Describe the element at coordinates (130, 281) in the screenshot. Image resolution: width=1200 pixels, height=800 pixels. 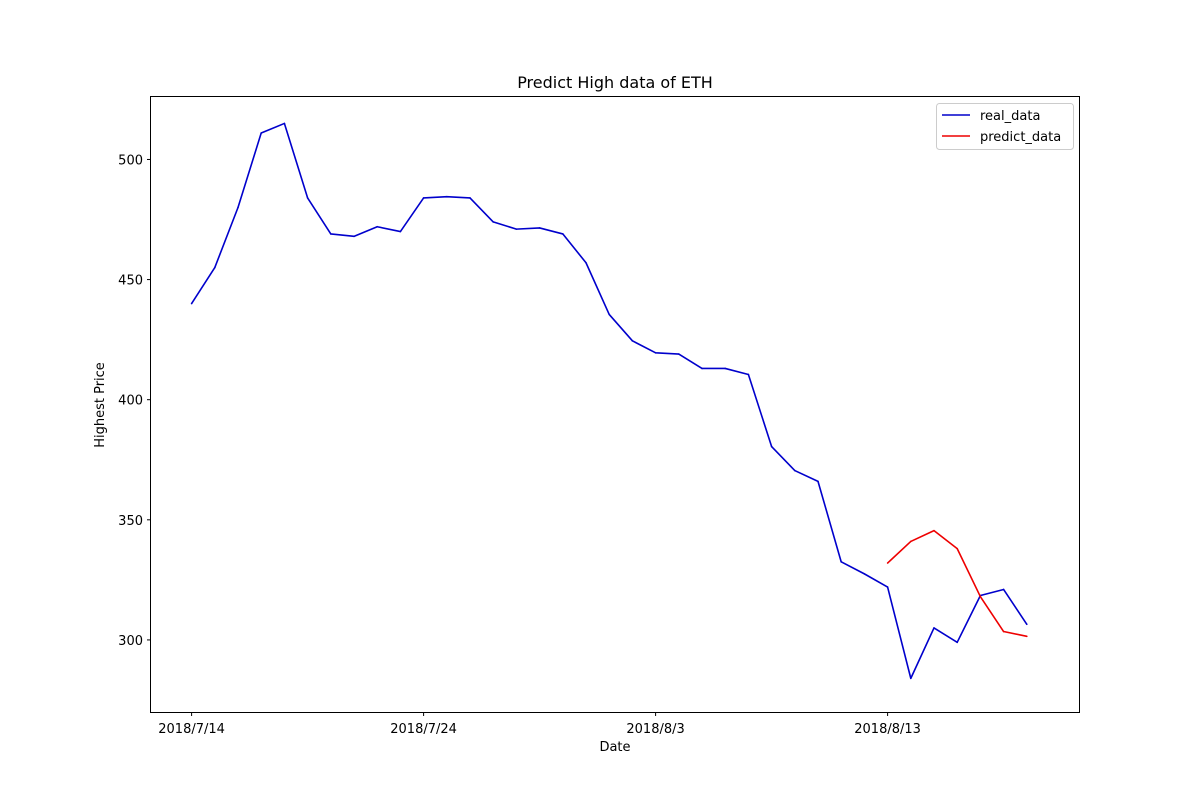
I see `y-tick-label: 450` at that location.